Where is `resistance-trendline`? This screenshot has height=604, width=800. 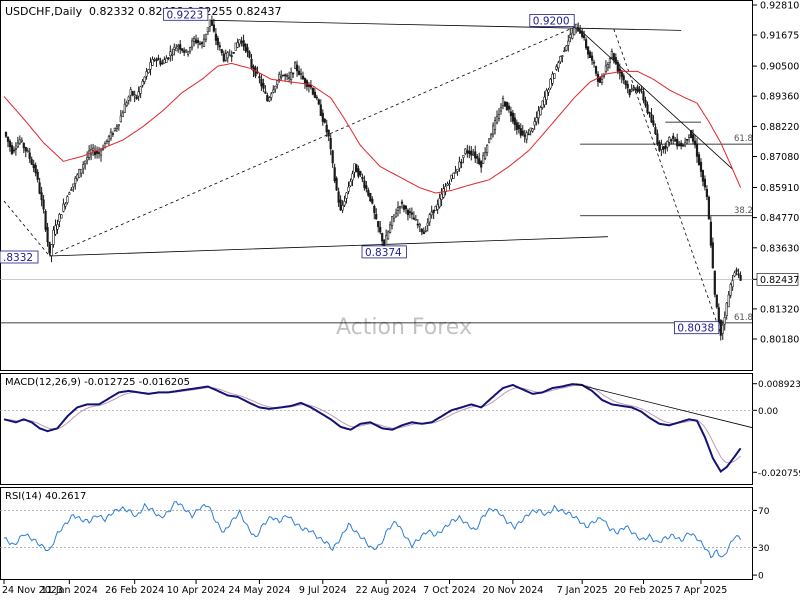 resistance-trendline is located at coordinates (445, 25).